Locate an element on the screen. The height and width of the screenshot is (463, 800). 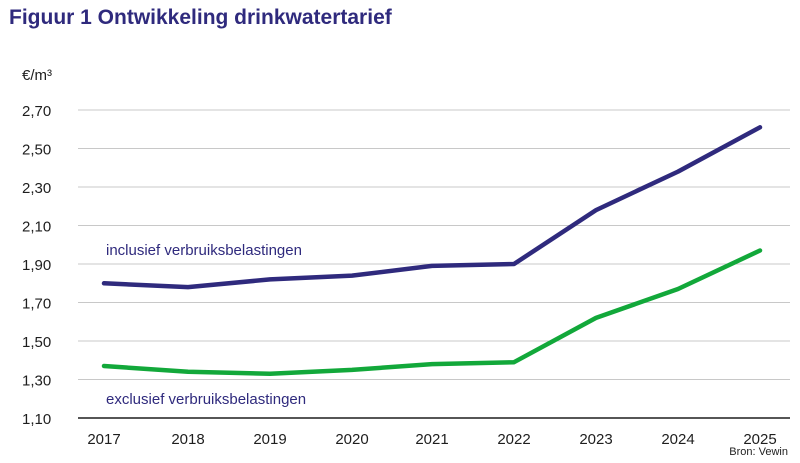
y-tick-label: 1,50 is located at coordinates (36, 342).